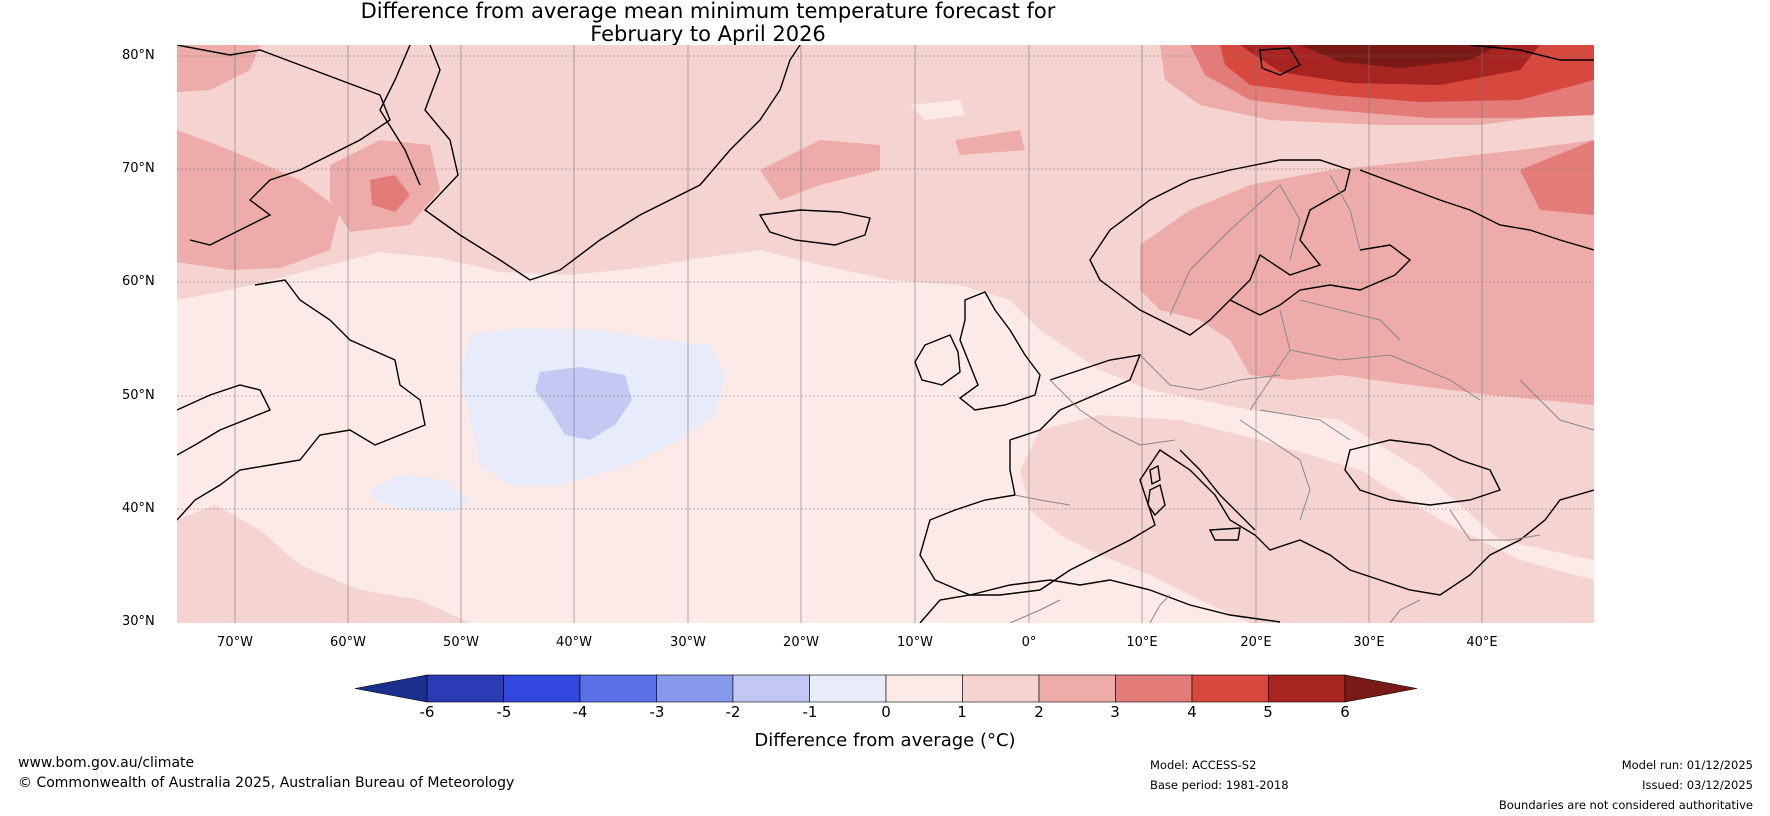 This screenshot has height=816, width=1770. I want to click on footer-issued: Issued: 03/12/2025, so click(1697, 785).